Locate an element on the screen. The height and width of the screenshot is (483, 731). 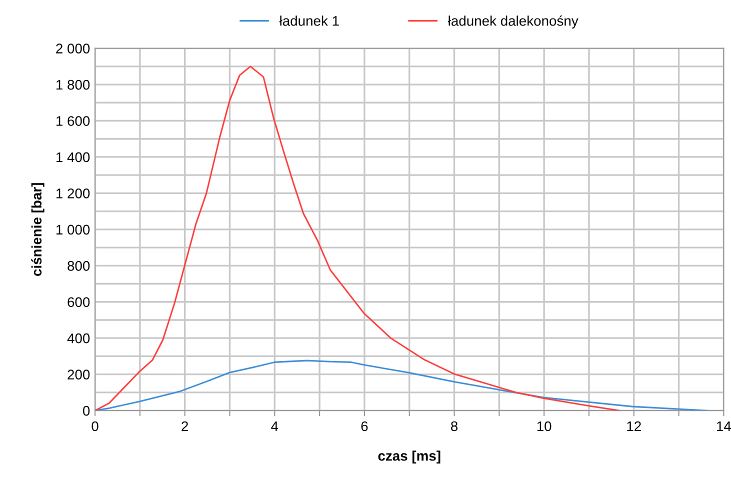
y-tick-label: 1 600 is located at coordinates (73, 121).